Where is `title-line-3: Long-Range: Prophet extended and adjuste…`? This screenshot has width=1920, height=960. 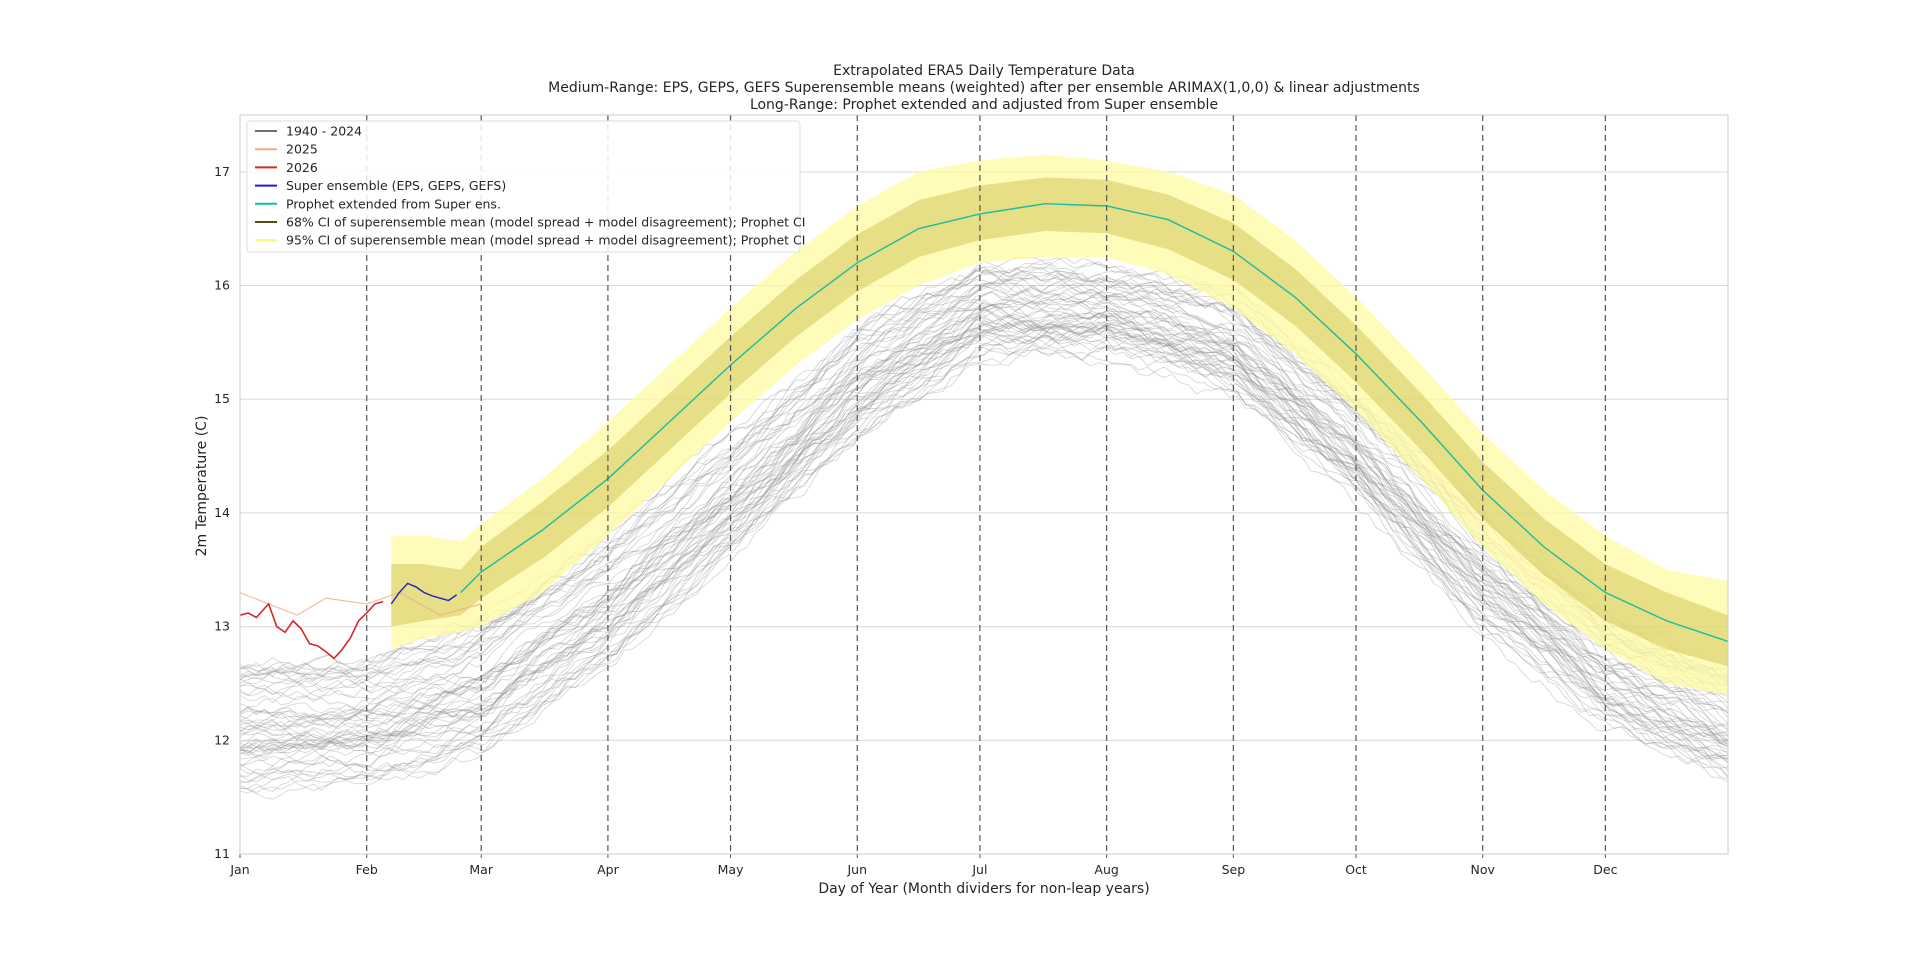
title-line-3: Long-Range: Prophet extended and adjuste… is located at coordinates (984, 105).